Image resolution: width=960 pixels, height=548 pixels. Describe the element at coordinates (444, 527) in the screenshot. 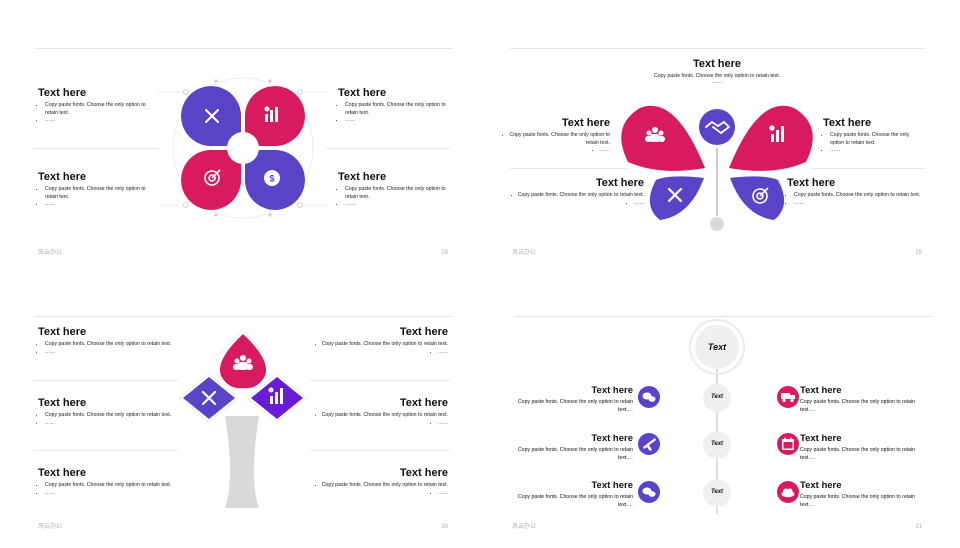

I see `page-number: 30` at that location.